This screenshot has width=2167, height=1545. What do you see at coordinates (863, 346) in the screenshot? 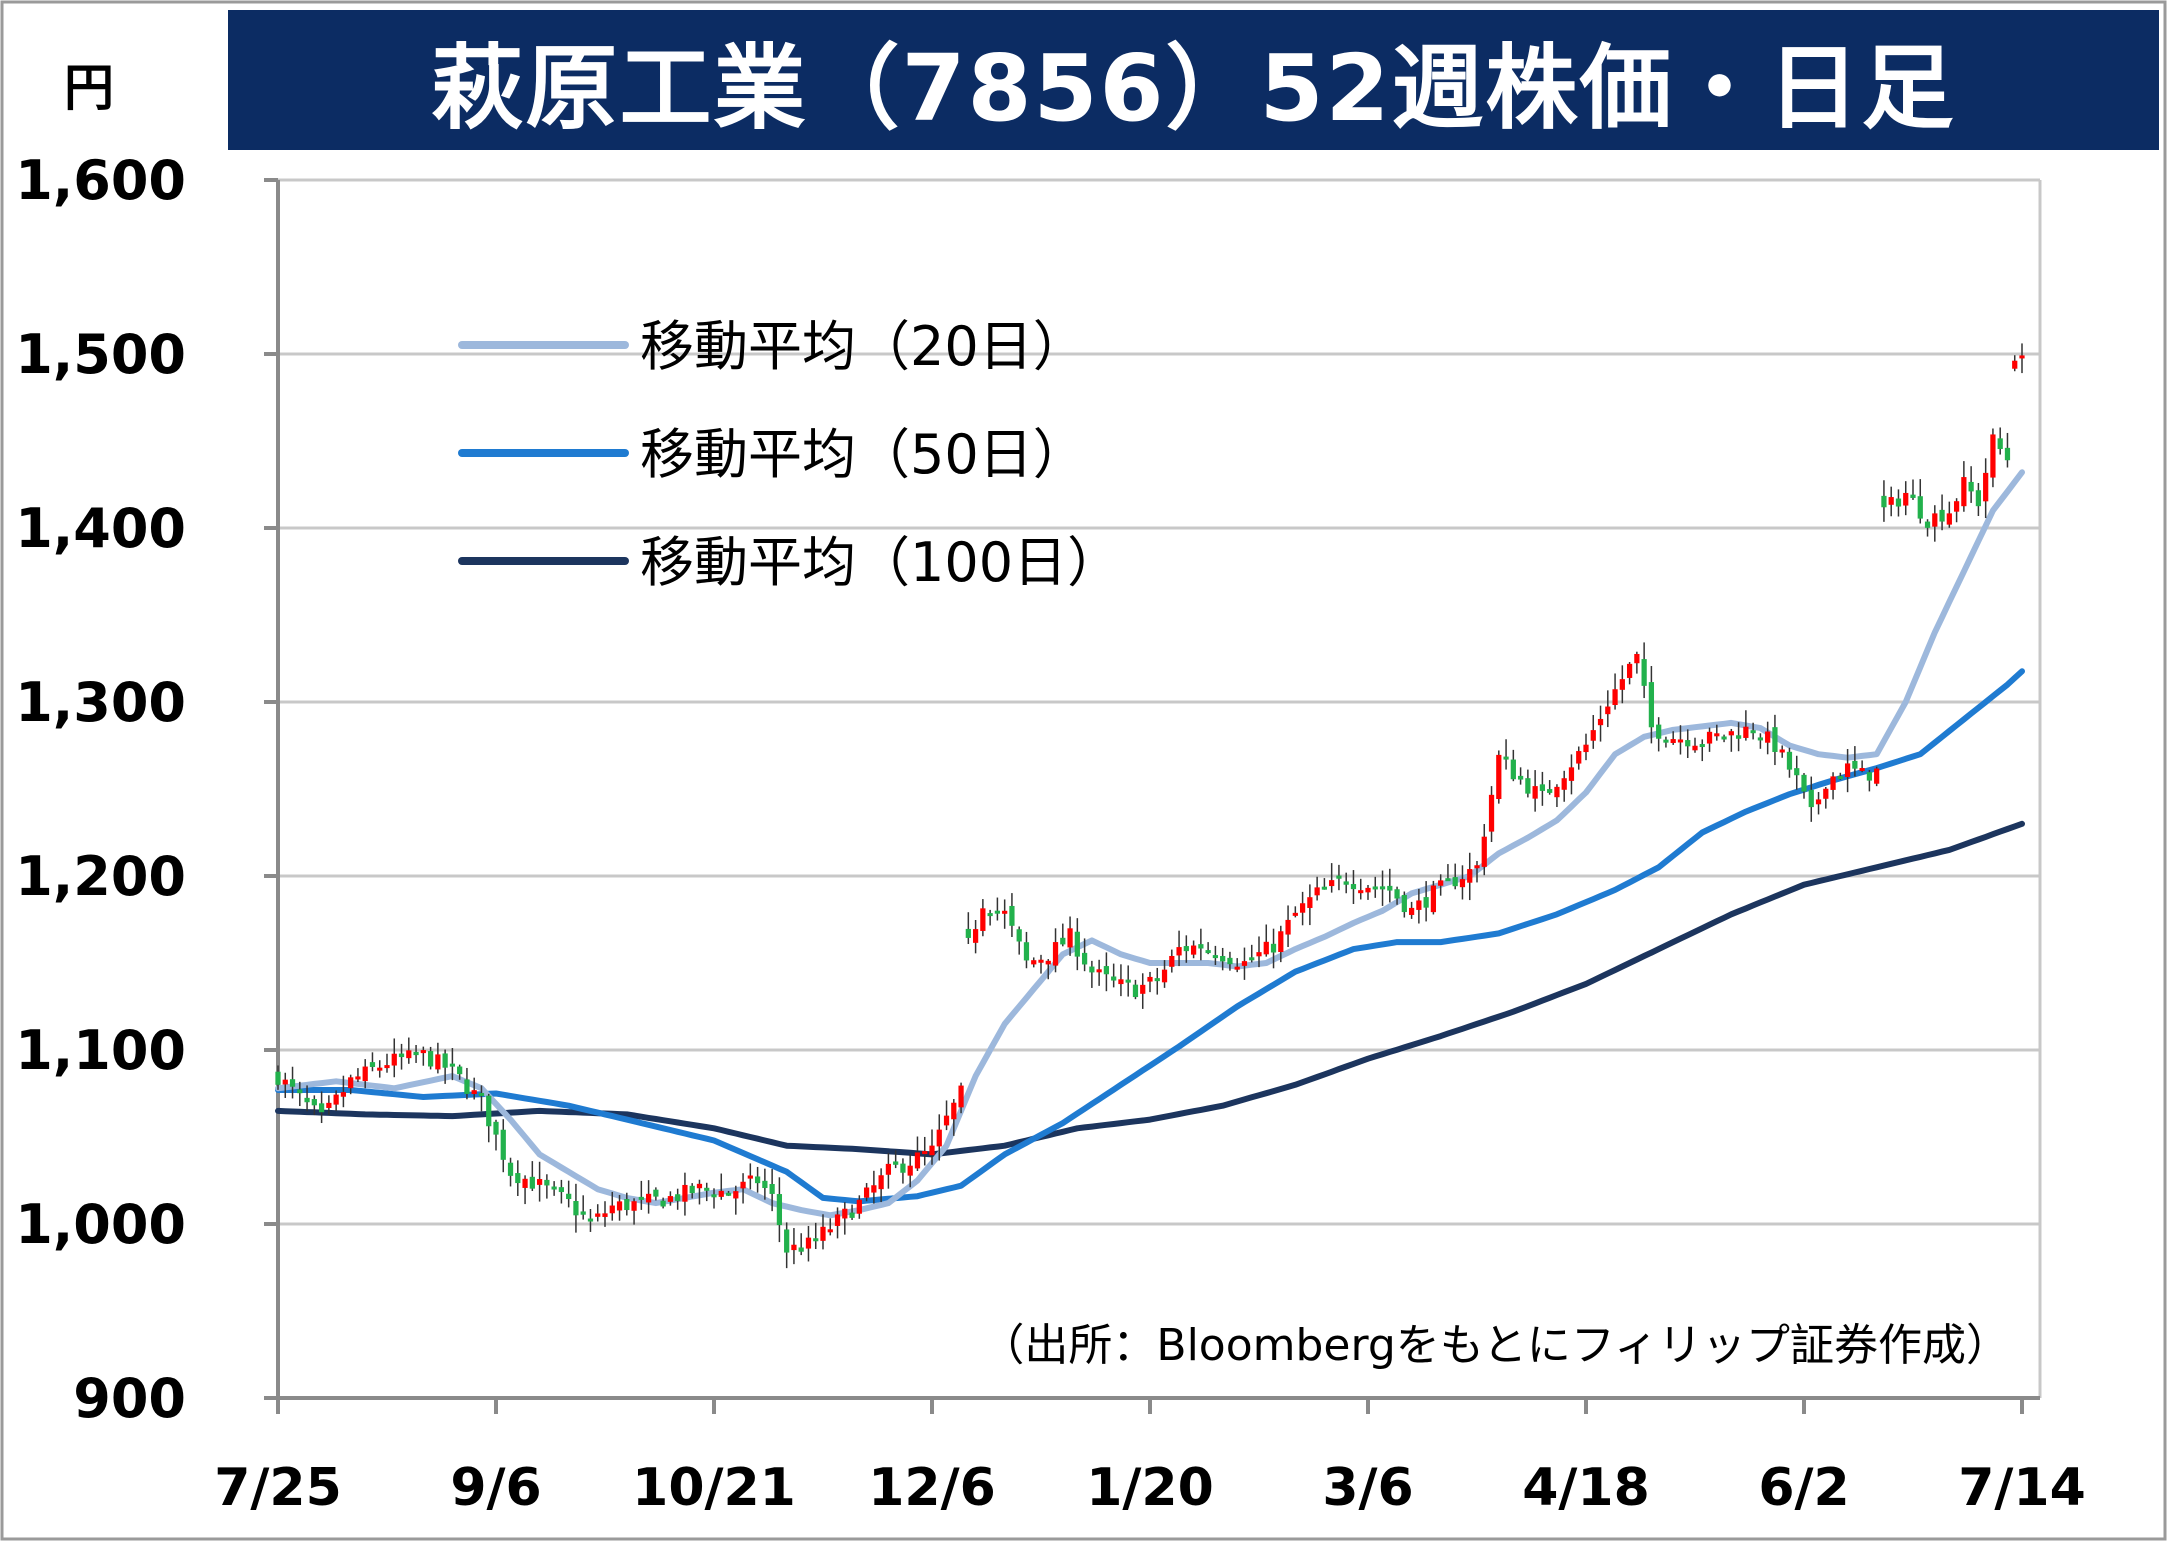
I see `legend-label-ma20: 移動平均（20日）` at bounding box center [863, 346].